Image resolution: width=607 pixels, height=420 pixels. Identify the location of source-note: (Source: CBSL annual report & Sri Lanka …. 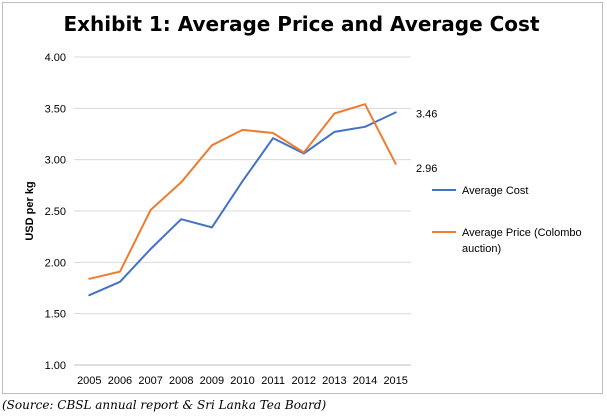
(164, 405).